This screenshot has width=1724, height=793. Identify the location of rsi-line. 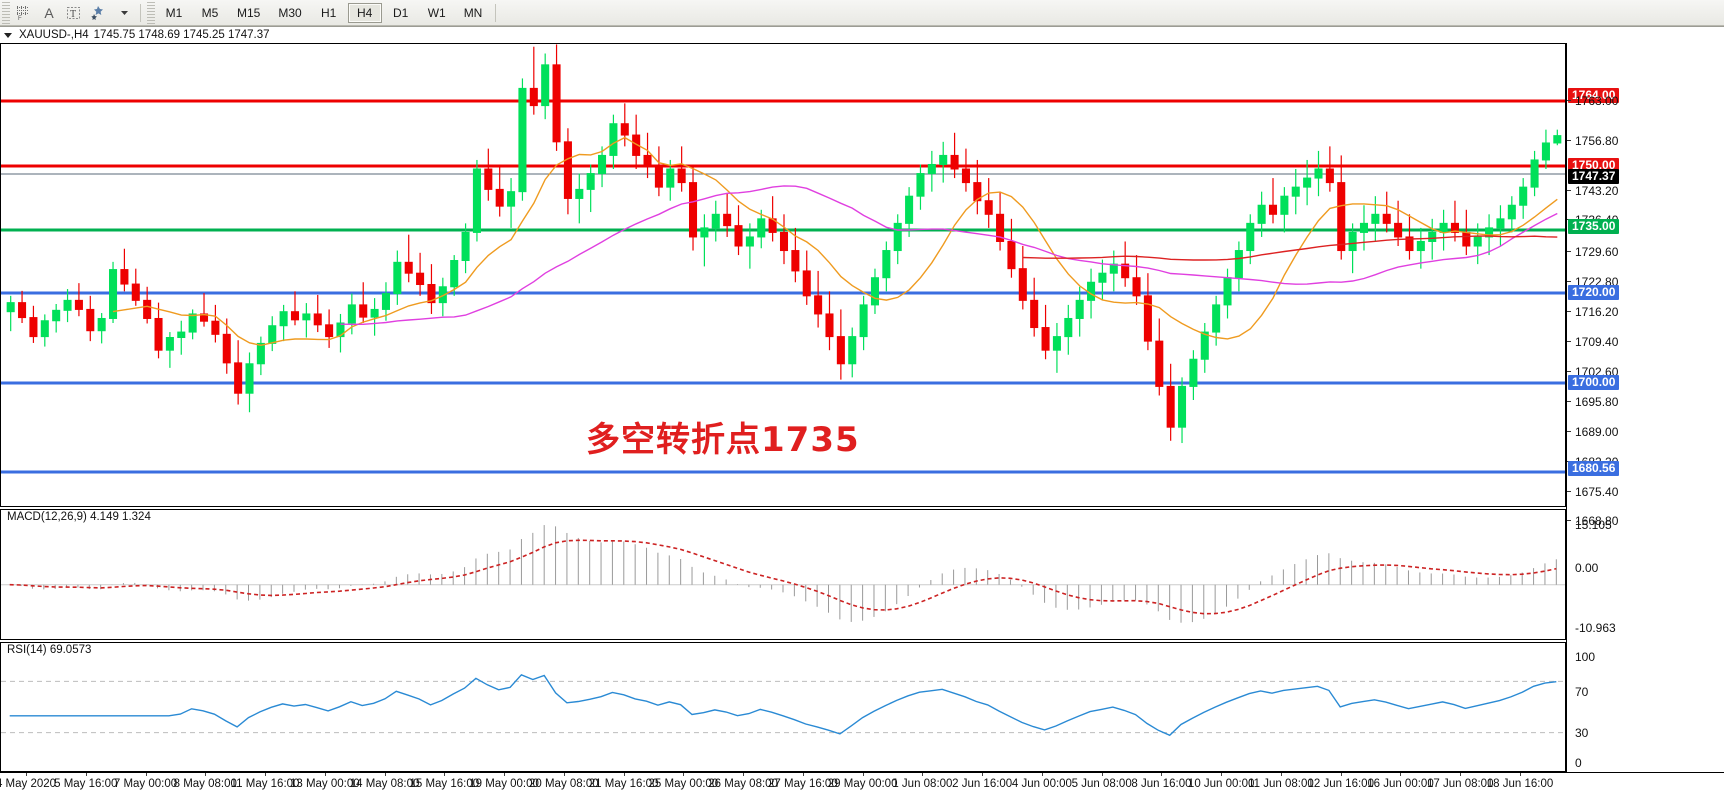
(783, 705).